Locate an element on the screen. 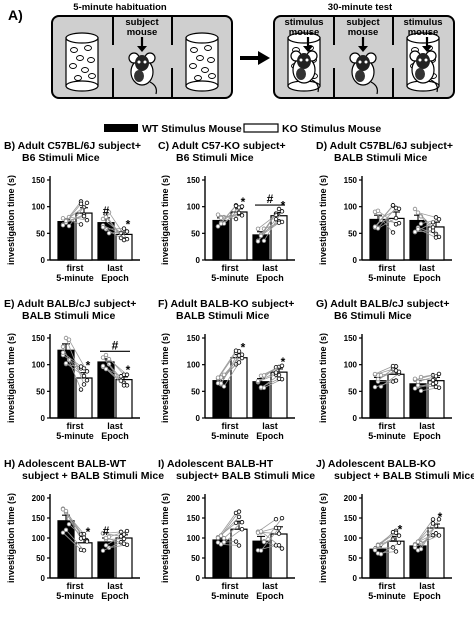  significance-marker: # is located at coordinates (106, 531).